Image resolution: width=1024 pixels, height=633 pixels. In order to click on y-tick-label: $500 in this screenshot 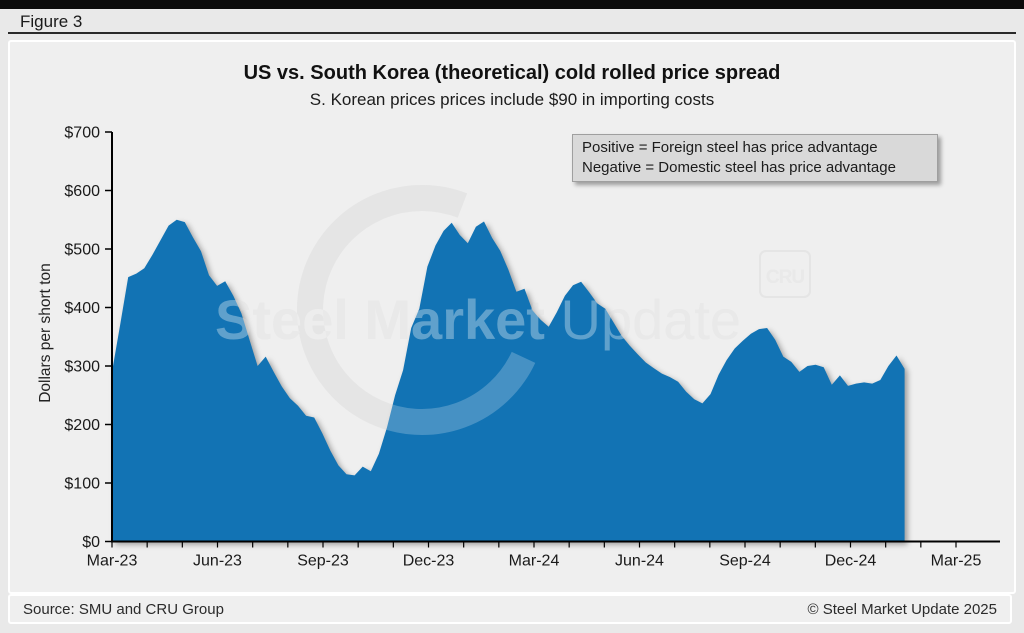, I will do `click(82, 250)`.